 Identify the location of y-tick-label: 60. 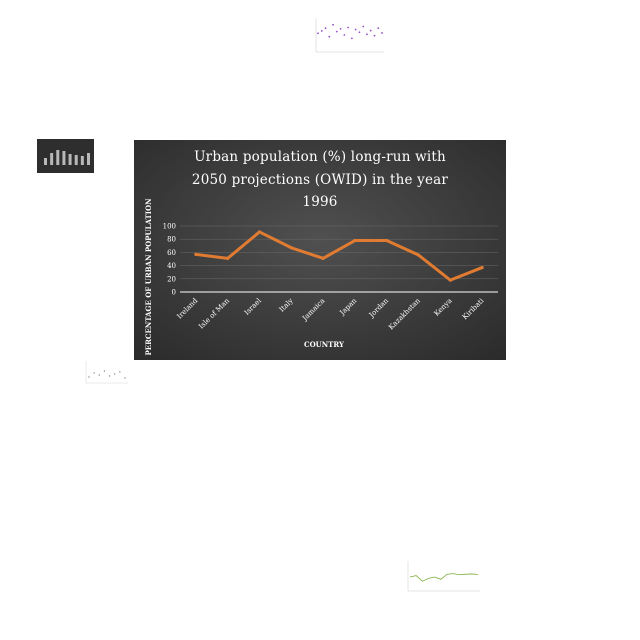
(171, 253).